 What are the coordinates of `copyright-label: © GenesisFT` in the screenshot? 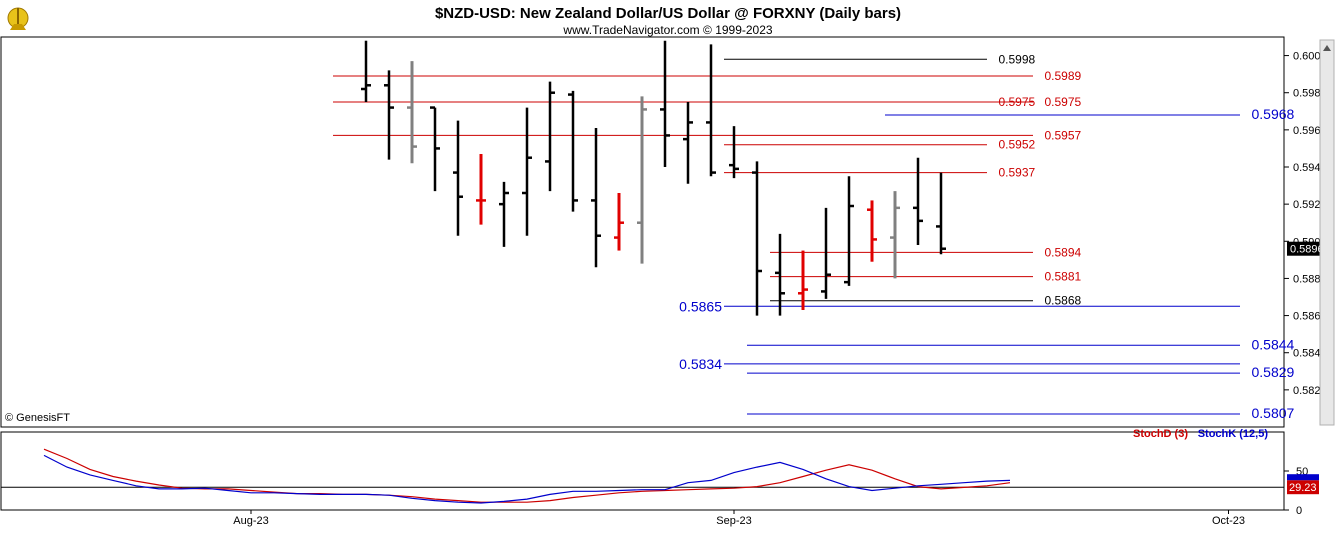 It's located at (37, 418).